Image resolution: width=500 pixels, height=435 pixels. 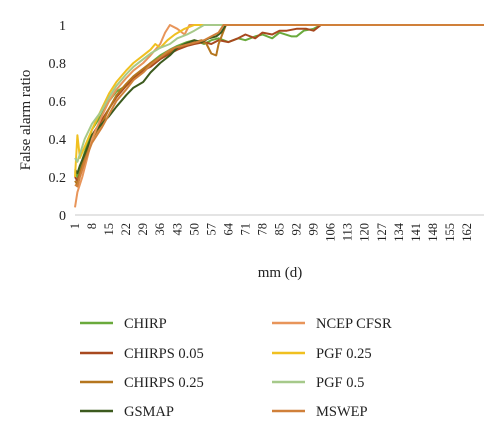 What do you see at coordinates (467, 232) in the screenshot?
I see `x-tick-label: 162` at bounding box center [467, 232].